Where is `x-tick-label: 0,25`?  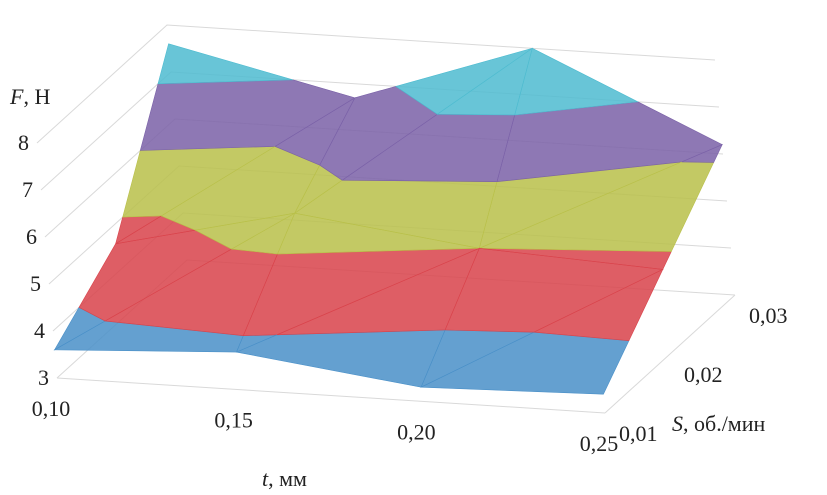 x-tick-label: 0,25 is located at coordinates (599, 443).